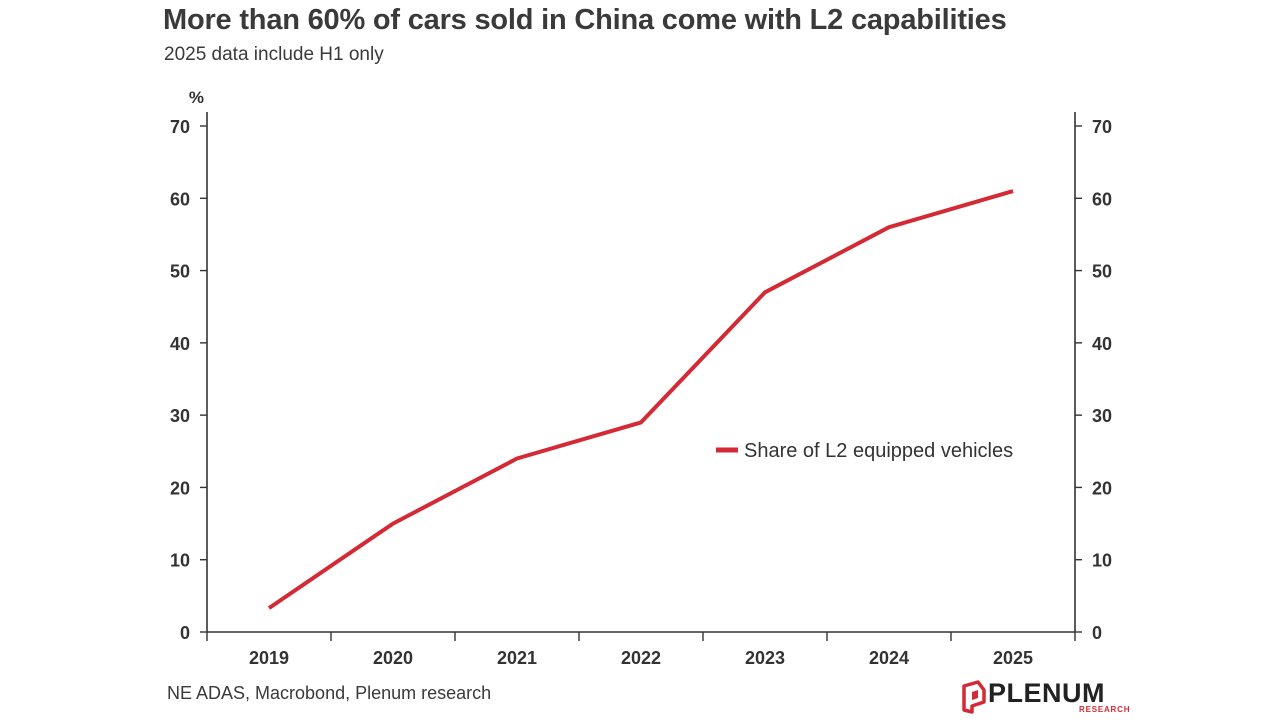 The image size is (1280, 720). What do you see at coordinates (1102, 272) in the screenshot?
I see `y-tick-label-right: 50` at bounding box center [1102, 272].